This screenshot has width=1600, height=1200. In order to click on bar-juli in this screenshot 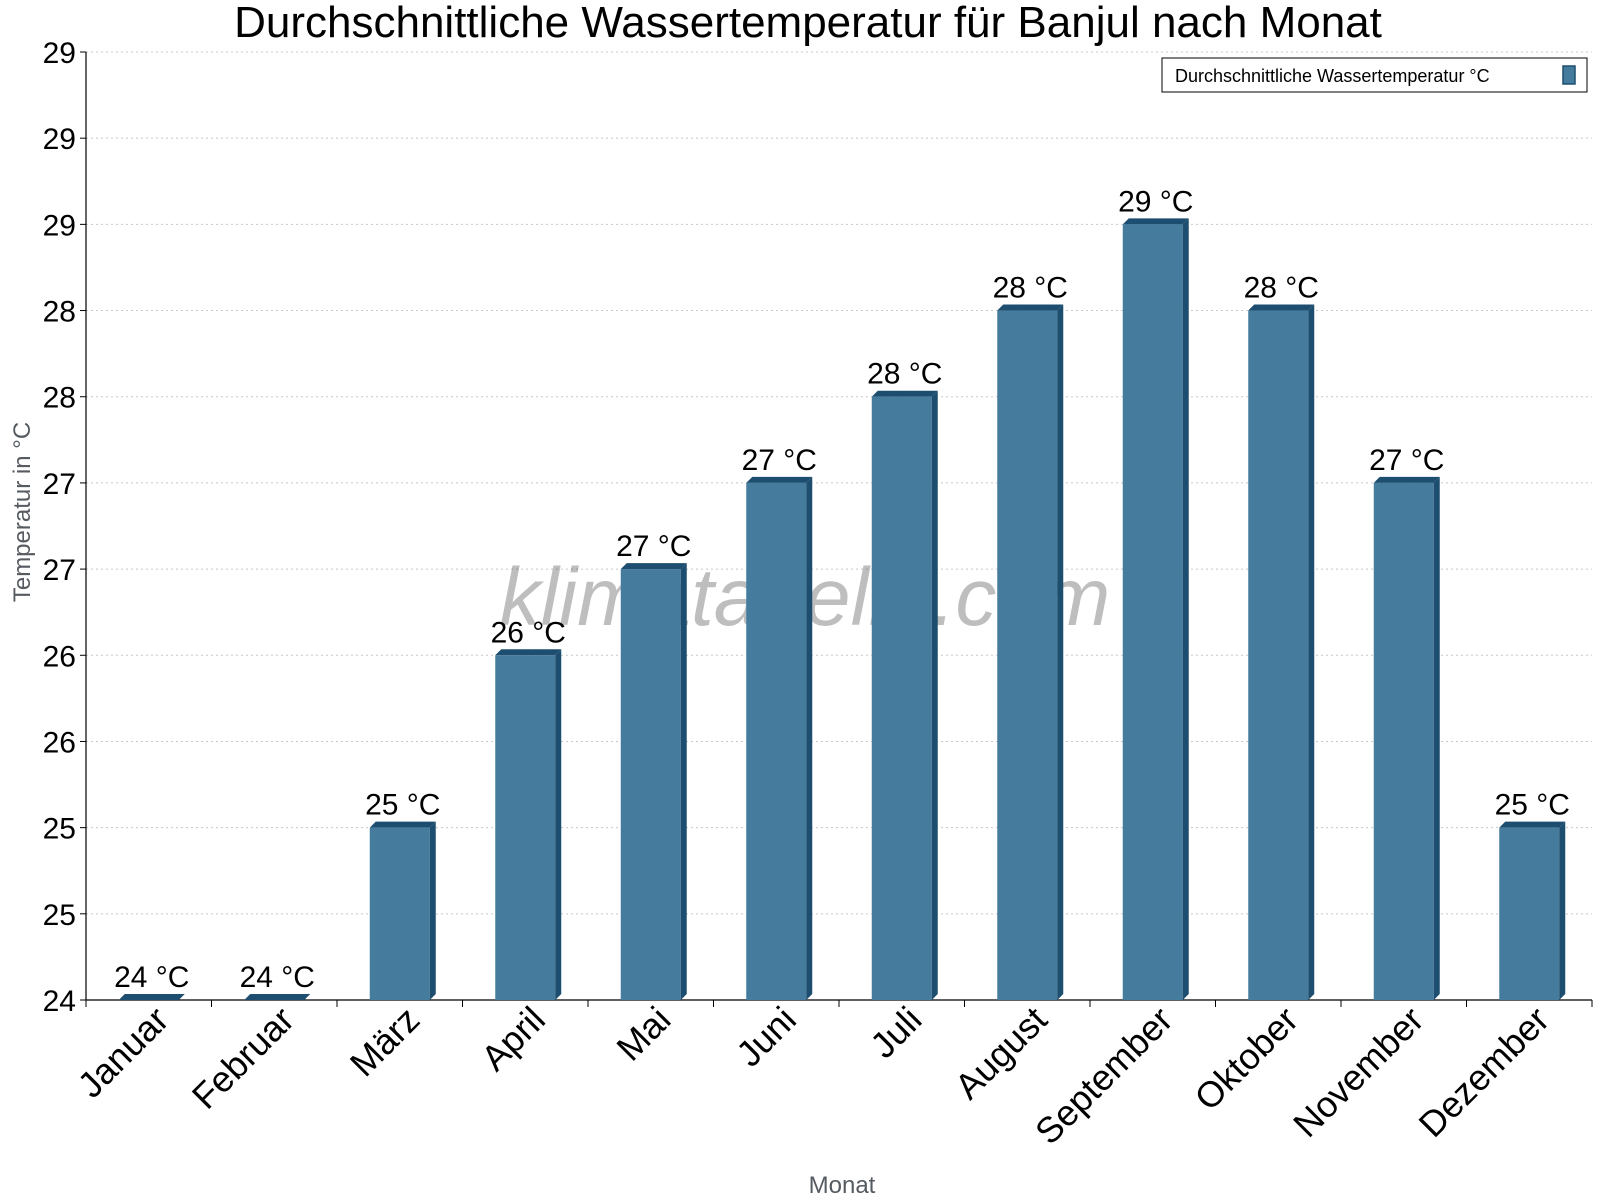, I will do `click(904, 695)`.